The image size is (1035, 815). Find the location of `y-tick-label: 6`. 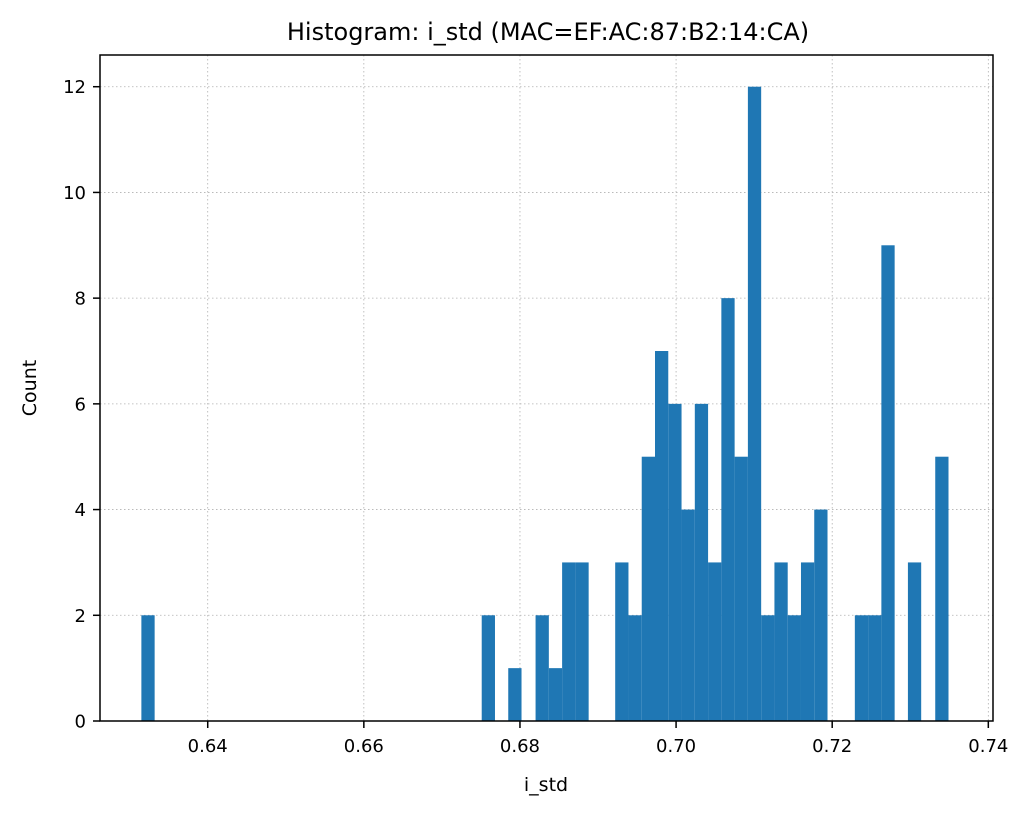

y-tick-label: 6 is located at coordinates (80, 404).